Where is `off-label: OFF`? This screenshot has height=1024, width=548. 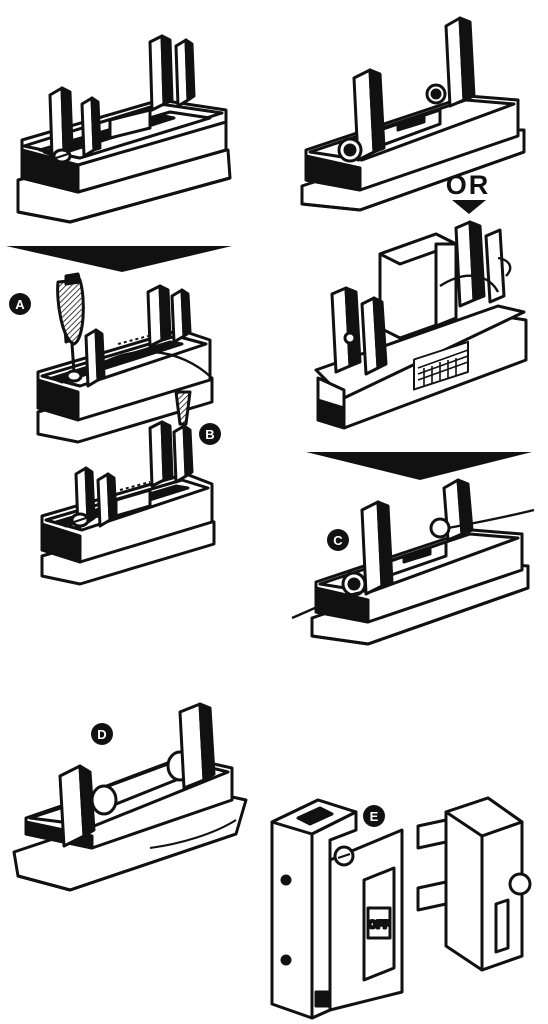
off-label: OFF is located at coordinates (379, 925).